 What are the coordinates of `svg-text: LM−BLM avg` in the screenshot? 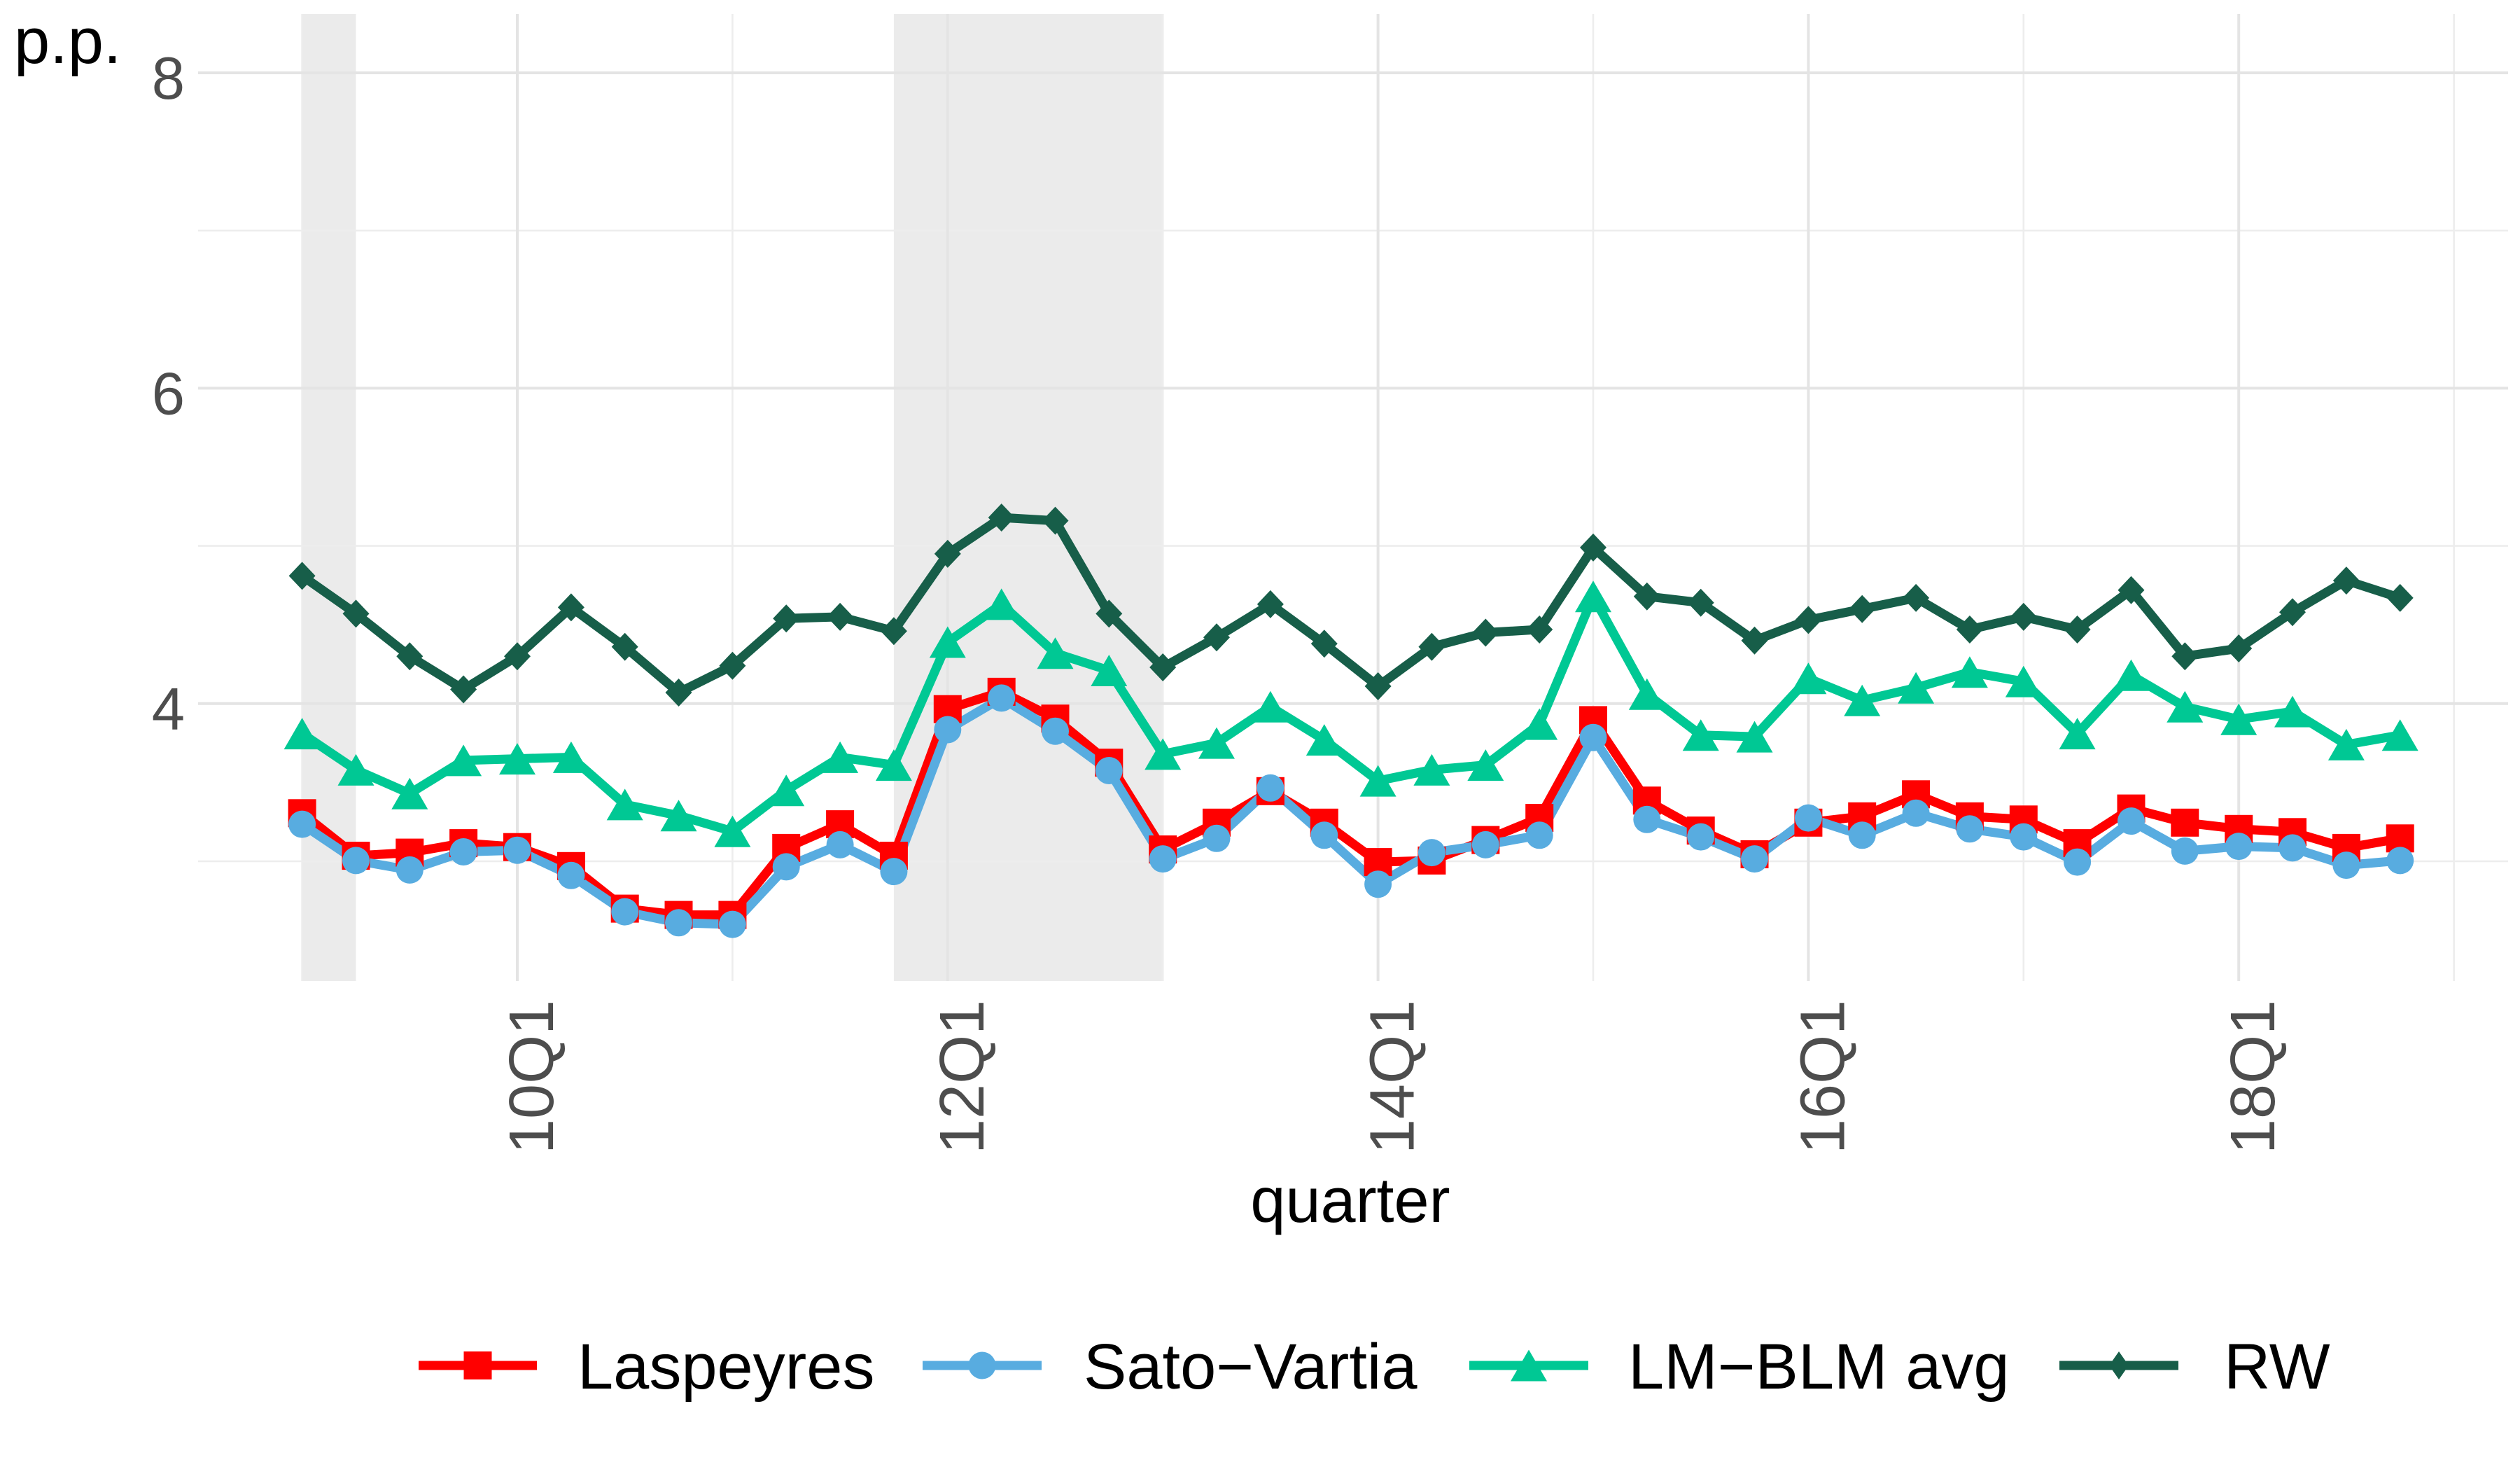 It's located at (1819, 1367).